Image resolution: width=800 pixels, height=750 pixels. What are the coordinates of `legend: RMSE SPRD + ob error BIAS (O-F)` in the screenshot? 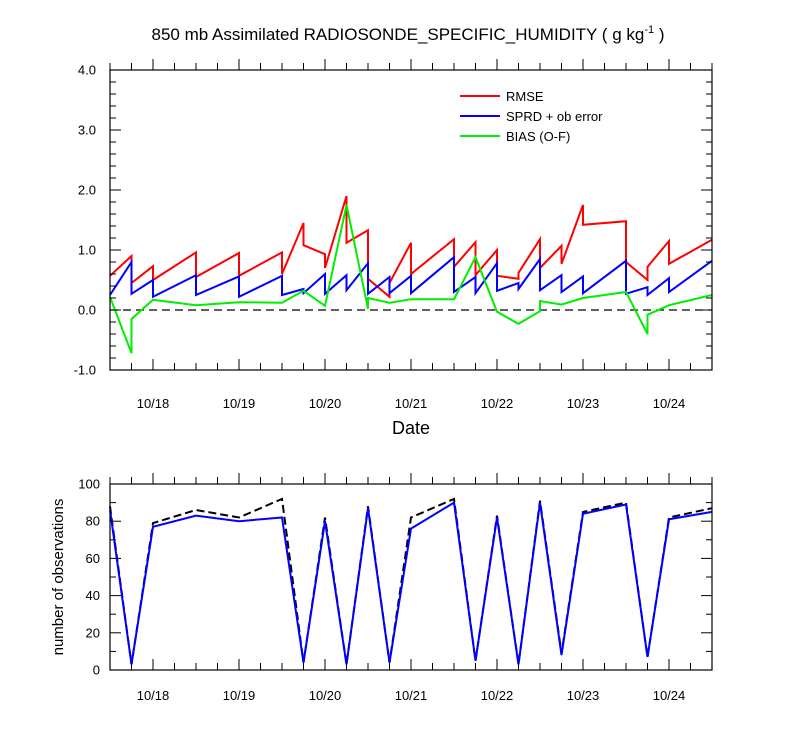 It's located at (531, 116).